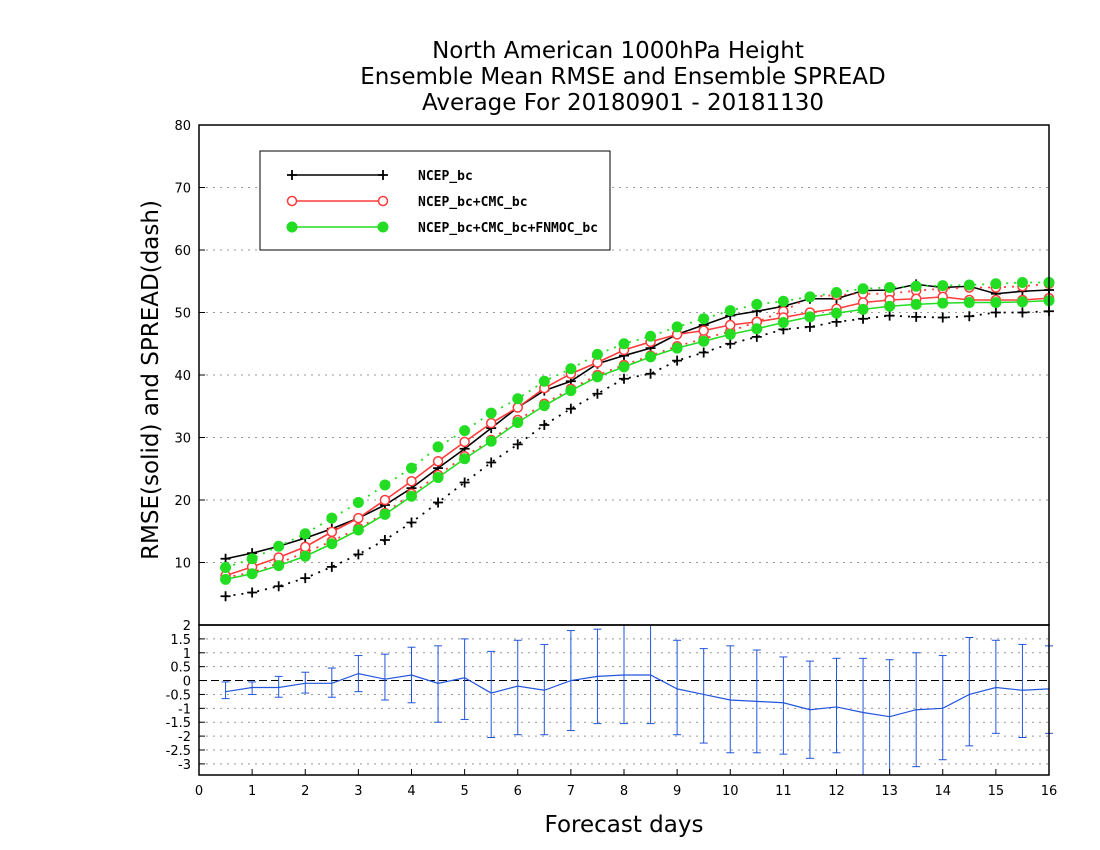 The height and width of the screenshot is (850, 1100). What do you see at coordinates (996, 791) in the screenshot?
I see `x-tick-label: 15` at bounding box center [996, 791].